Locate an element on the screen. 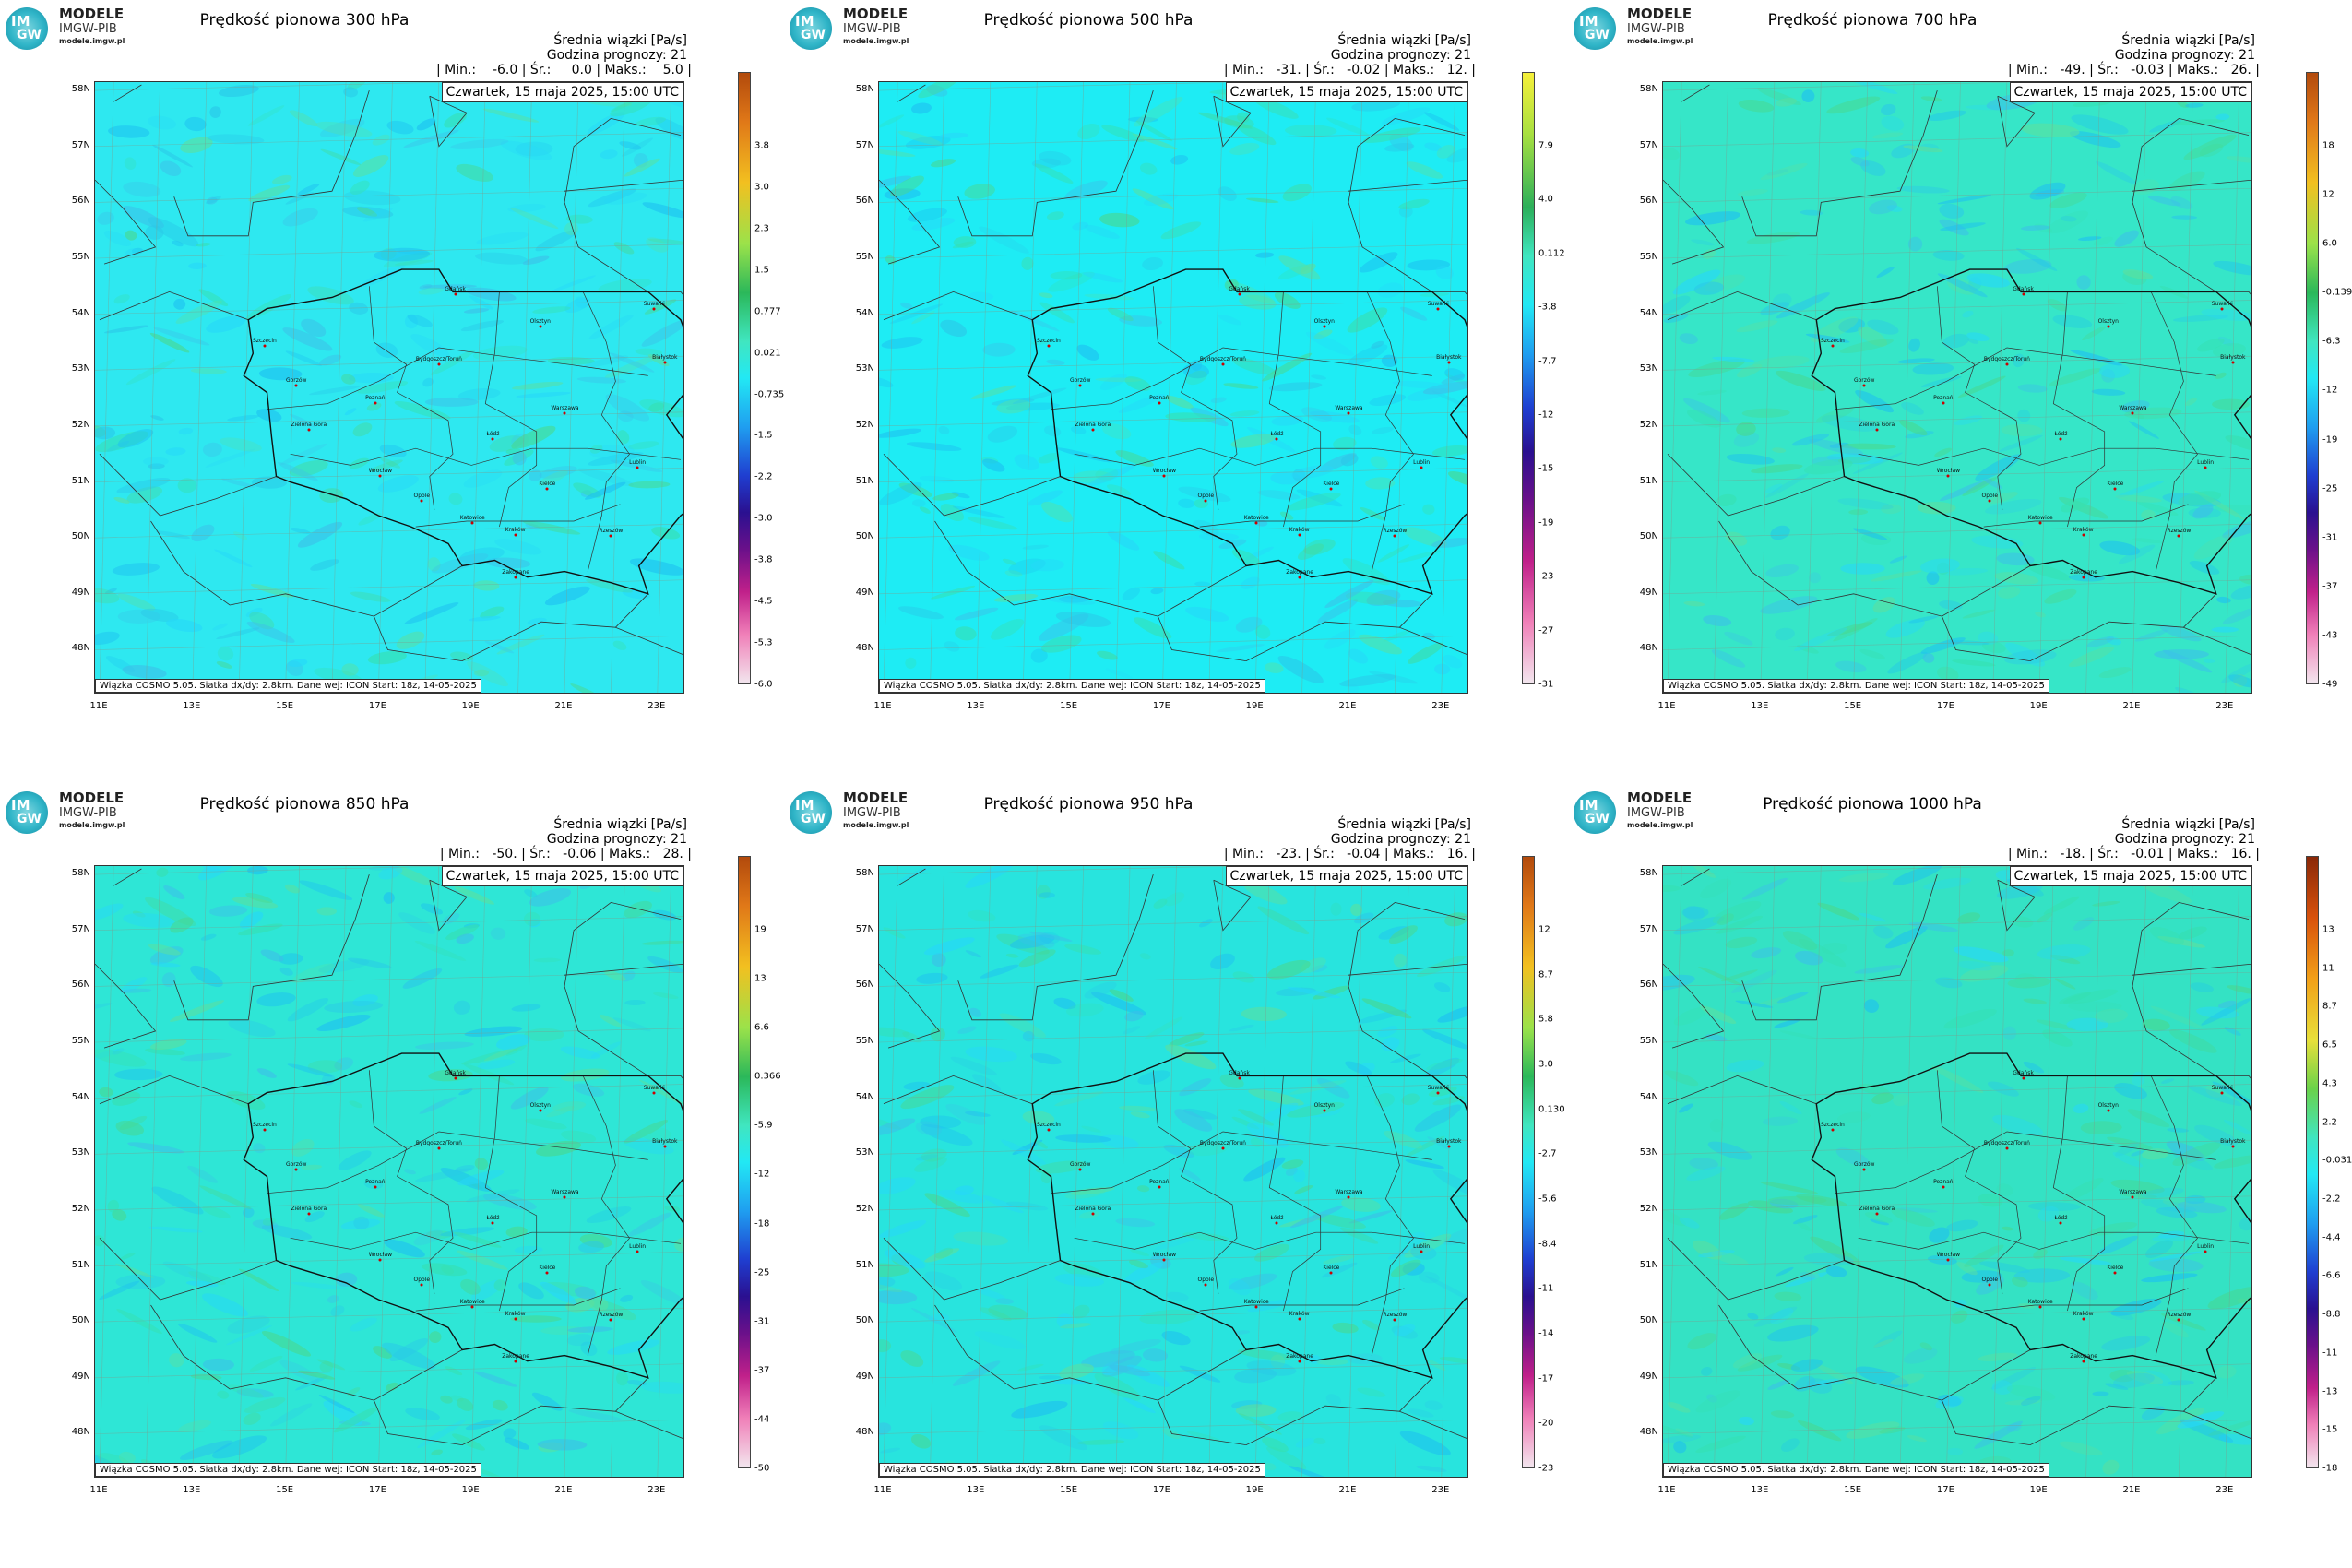 Image resolution: width=2352 pixels, height=1568 pixels. colorbar-label: -19 is located at coordinates (2330, 439).